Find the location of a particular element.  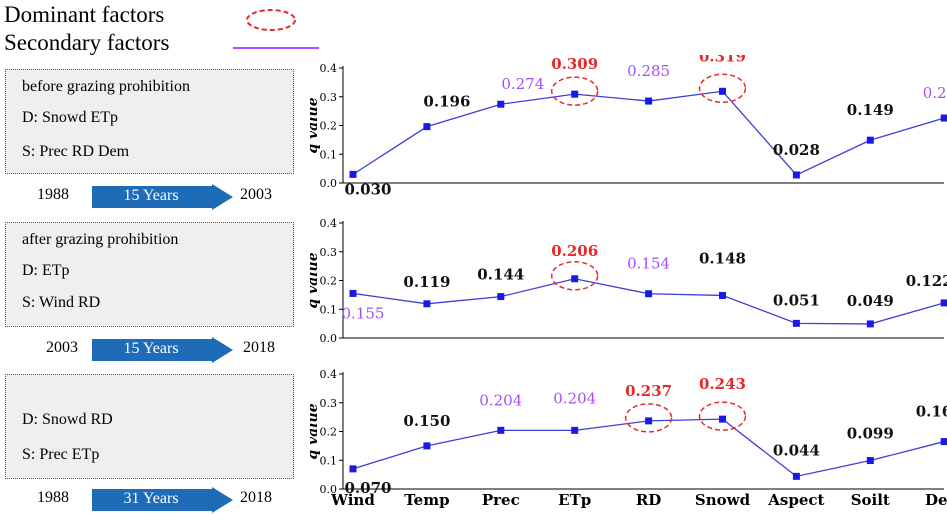

panel-2-timeline-start: 2003 is located at coordinates (62, 347).